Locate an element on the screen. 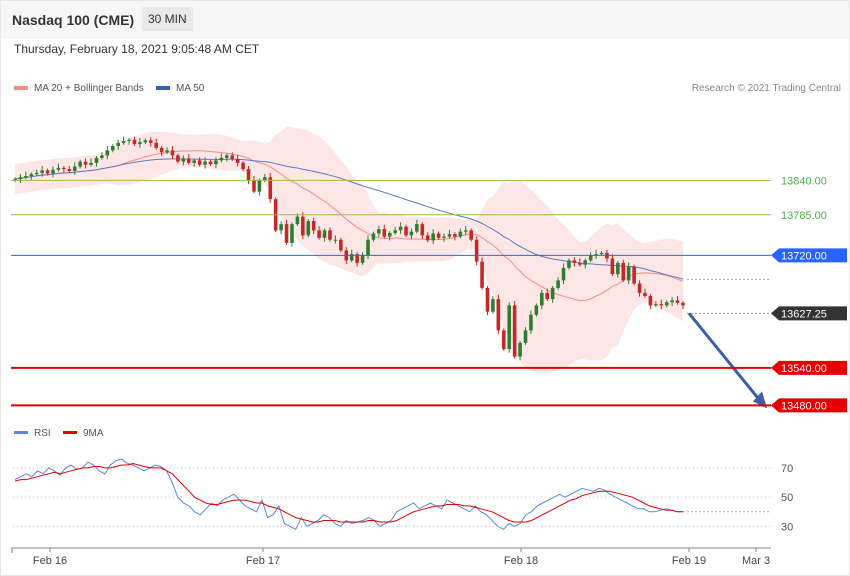  ma20-legend-swatch is located at coordinates (21, 88).